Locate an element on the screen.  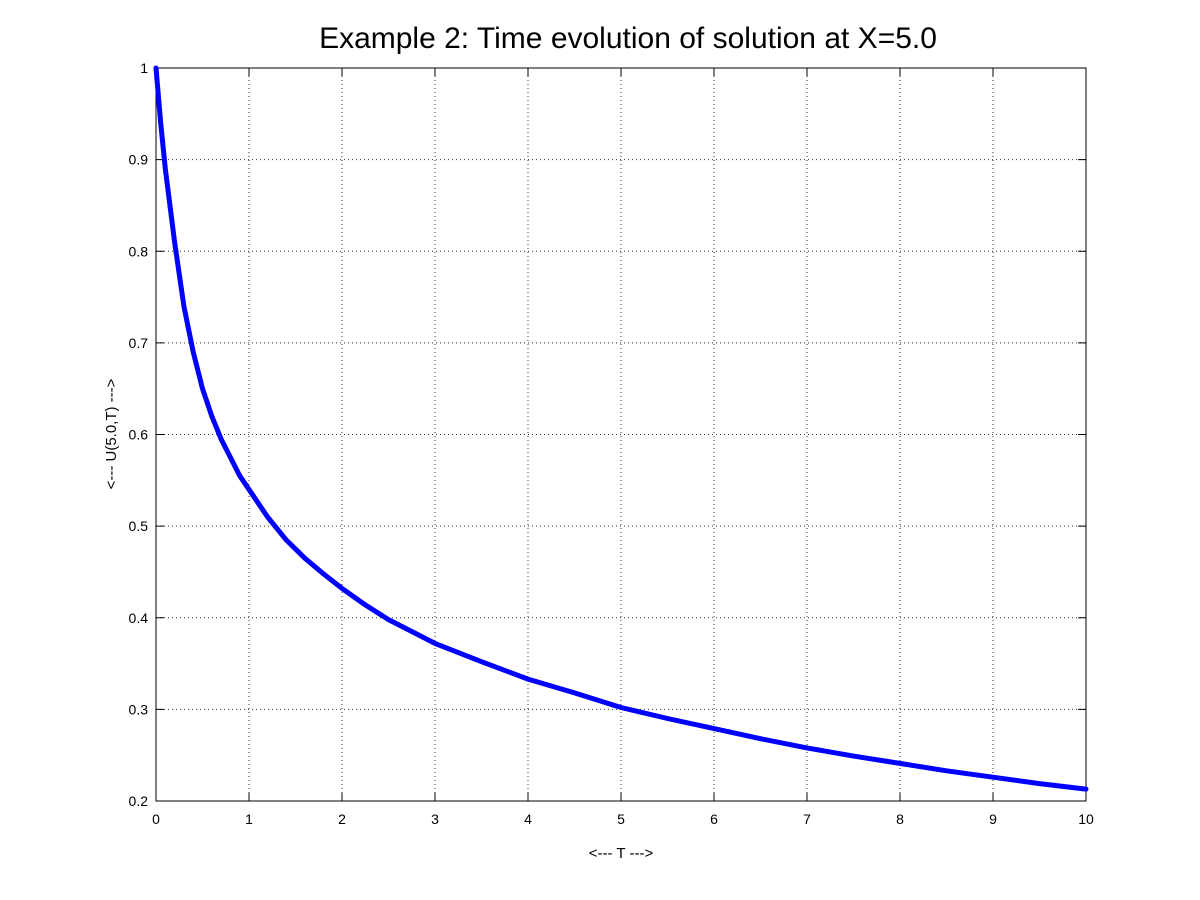
x-tick-label: 10 is located at coordinates (1086, 819).